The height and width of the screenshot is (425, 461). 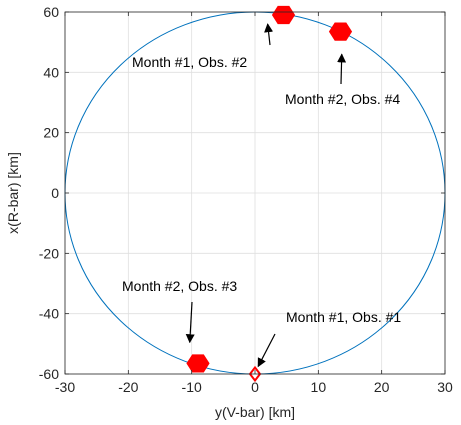 I want to click on annotation-label: Month #1, Obs. #1, so click(x=343, y=317).